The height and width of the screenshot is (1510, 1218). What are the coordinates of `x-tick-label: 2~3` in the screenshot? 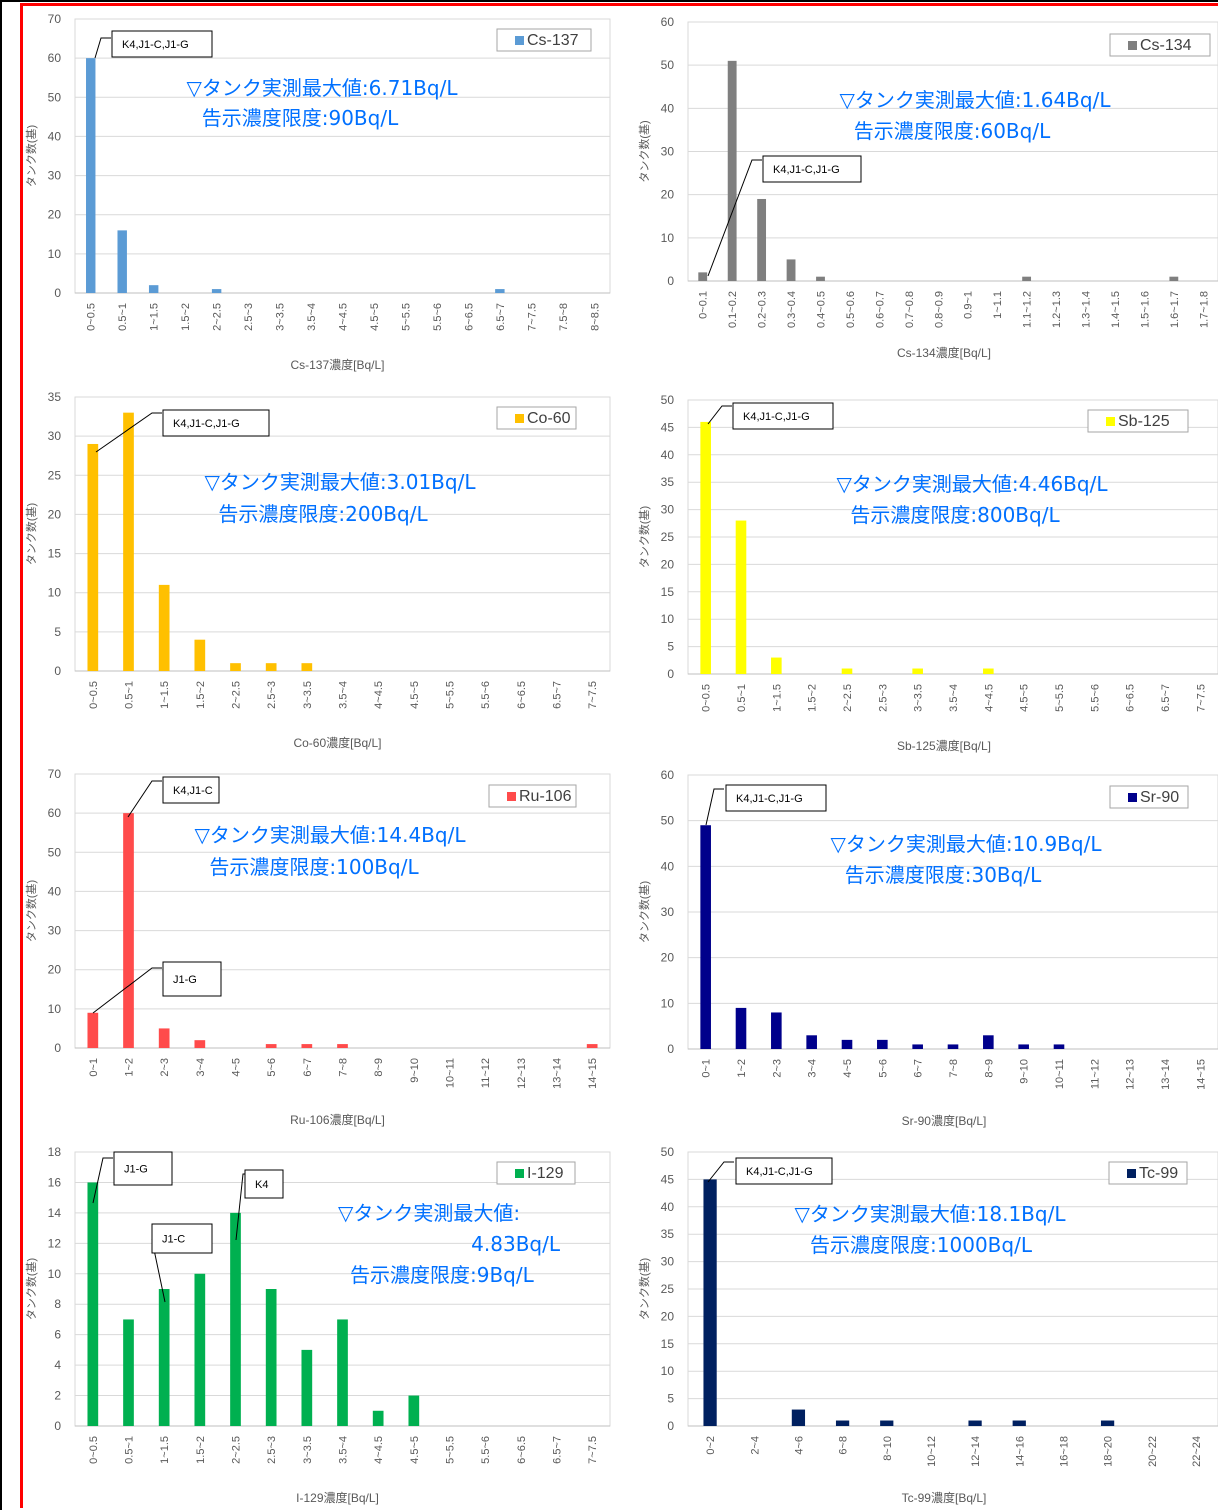 It's located at (777, 1068).